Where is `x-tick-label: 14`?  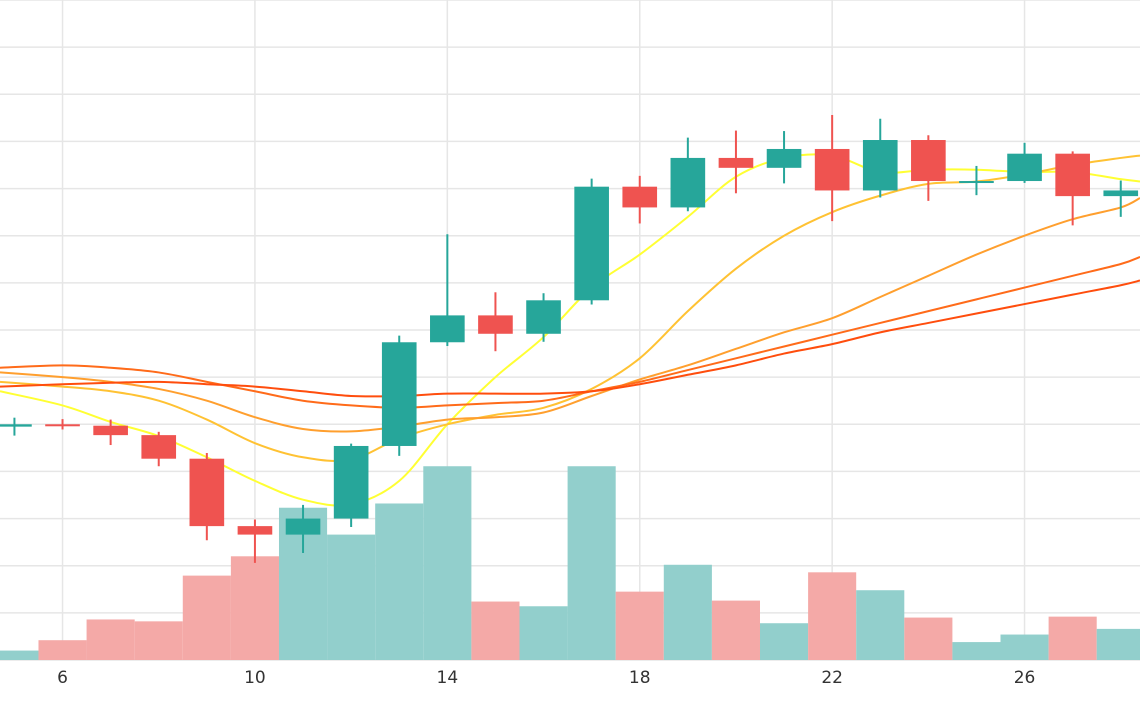 x-tick-label: 14 is located at coordinates (448, 678).